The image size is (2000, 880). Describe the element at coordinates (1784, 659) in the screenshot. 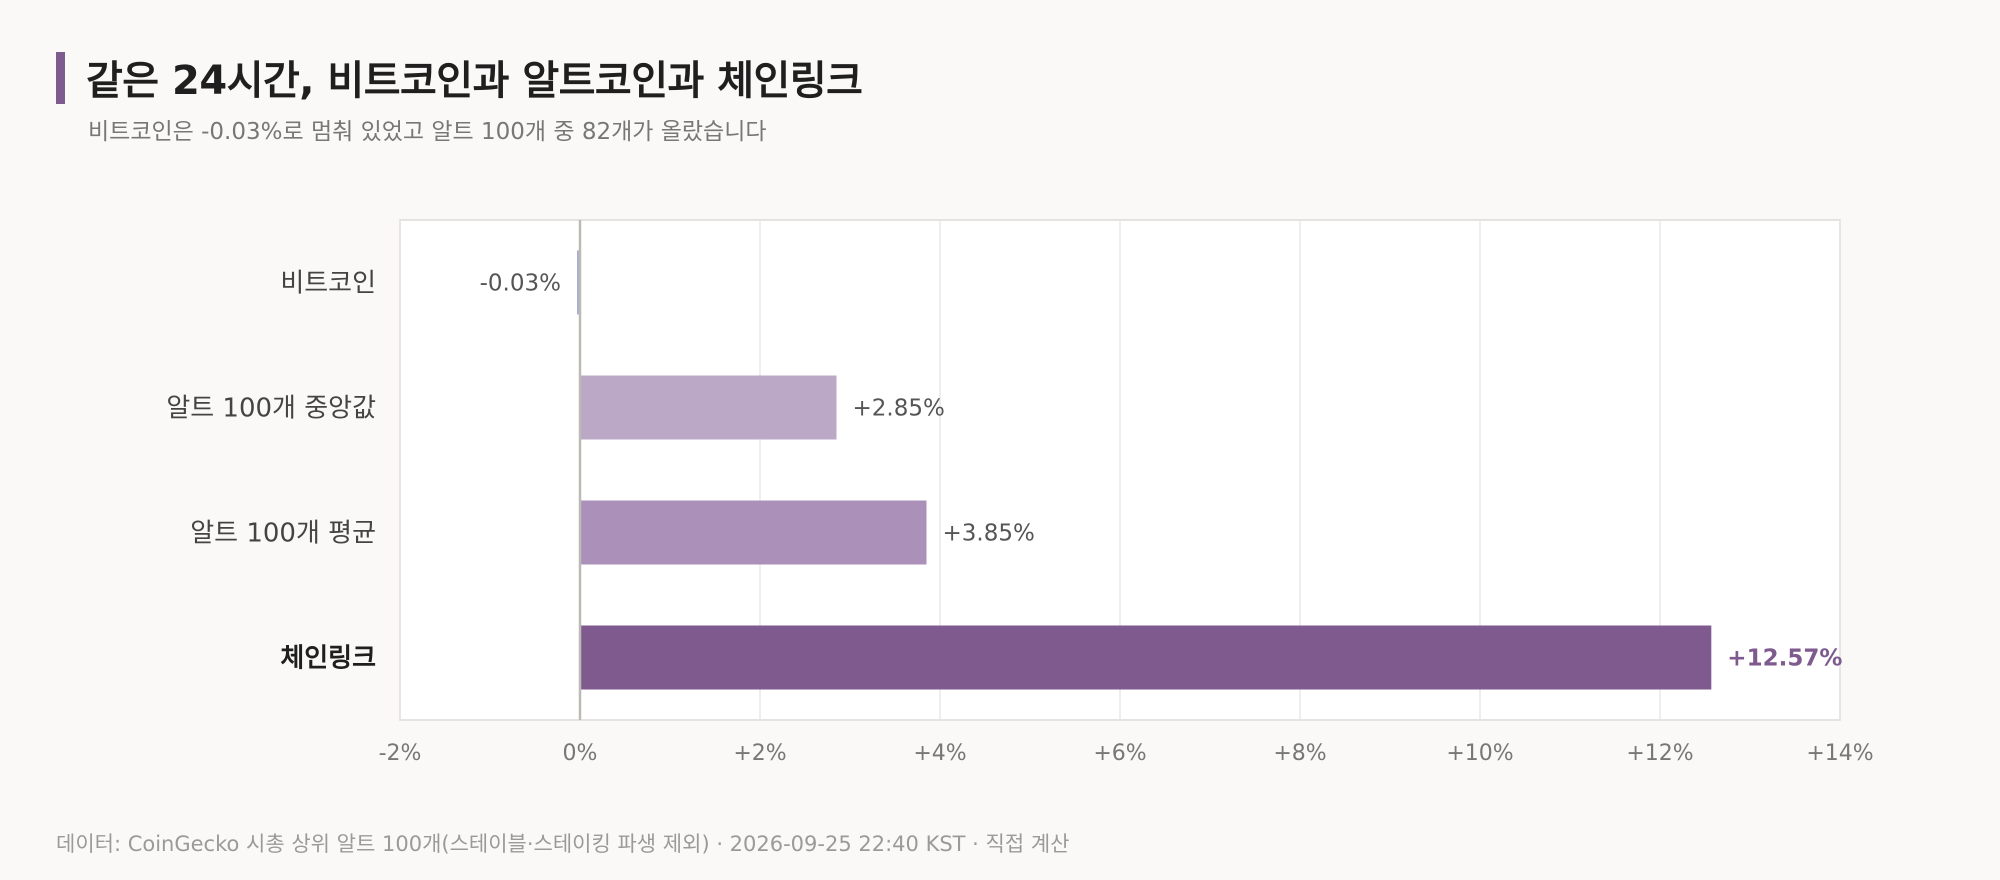

I see `data-label: +12.57%` at that location.